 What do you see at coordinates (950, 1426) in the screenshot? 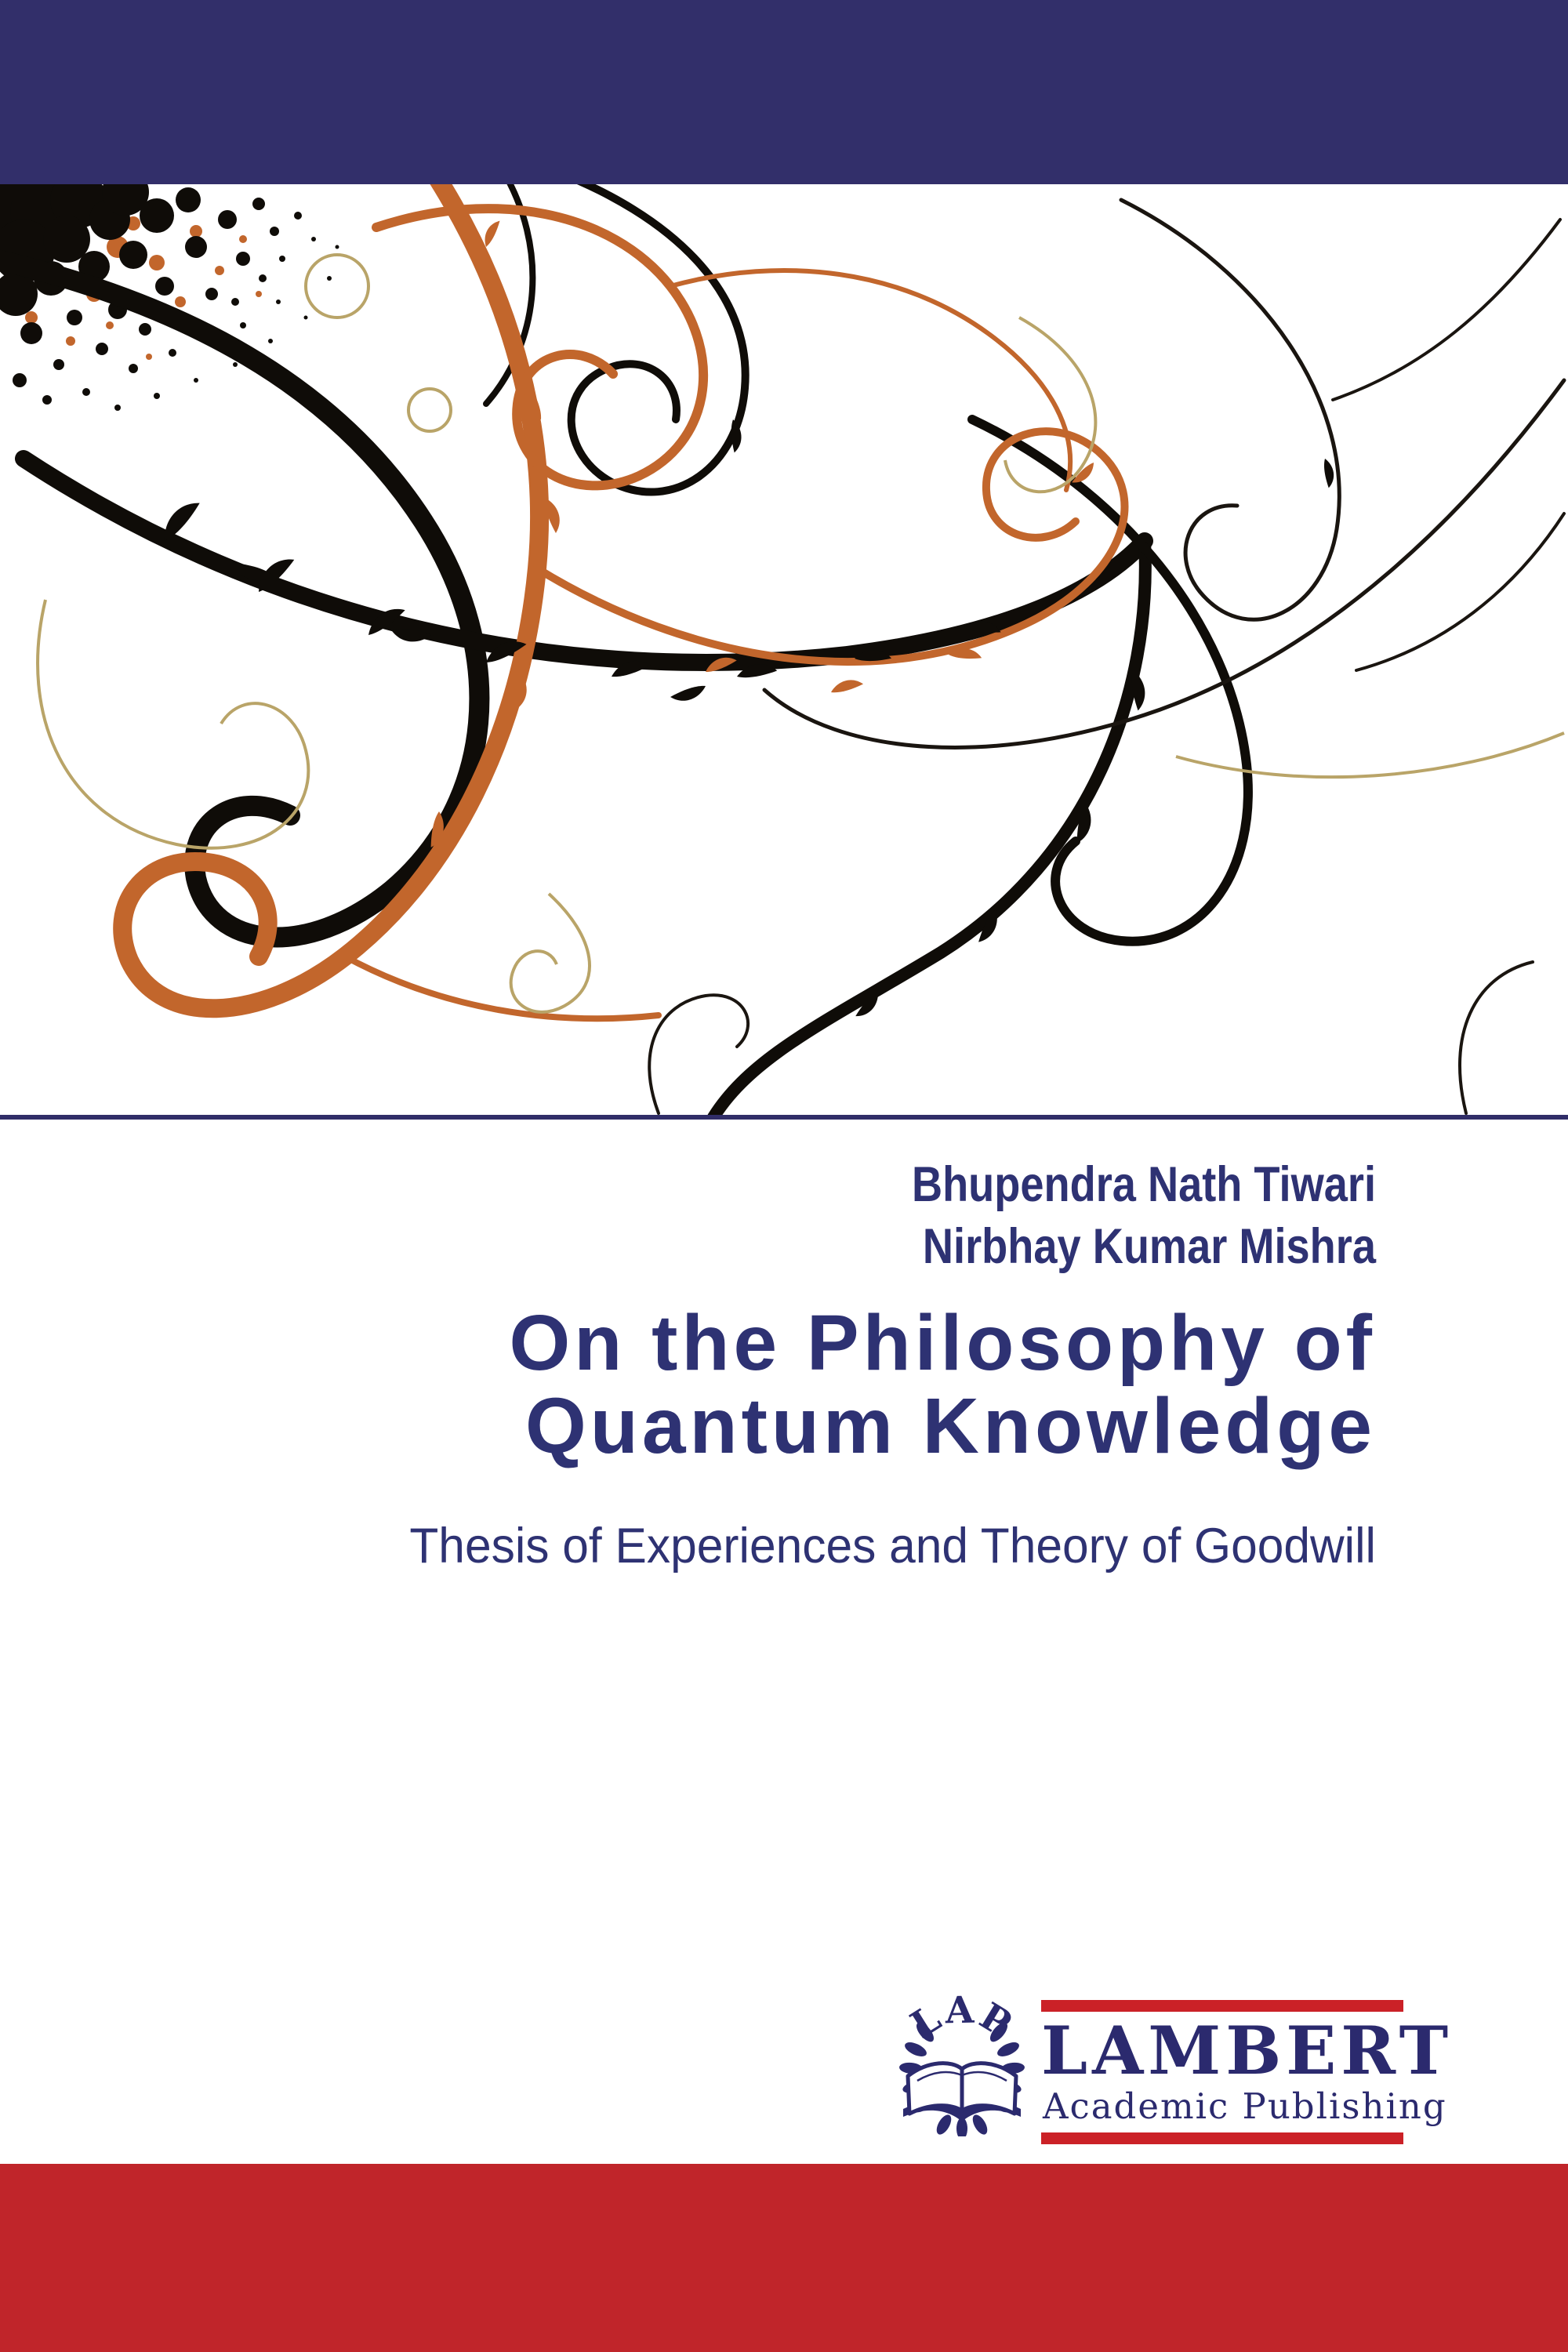
I see `book-title-line2: Quantum Knowledge` at bounding box center [950, 1426].